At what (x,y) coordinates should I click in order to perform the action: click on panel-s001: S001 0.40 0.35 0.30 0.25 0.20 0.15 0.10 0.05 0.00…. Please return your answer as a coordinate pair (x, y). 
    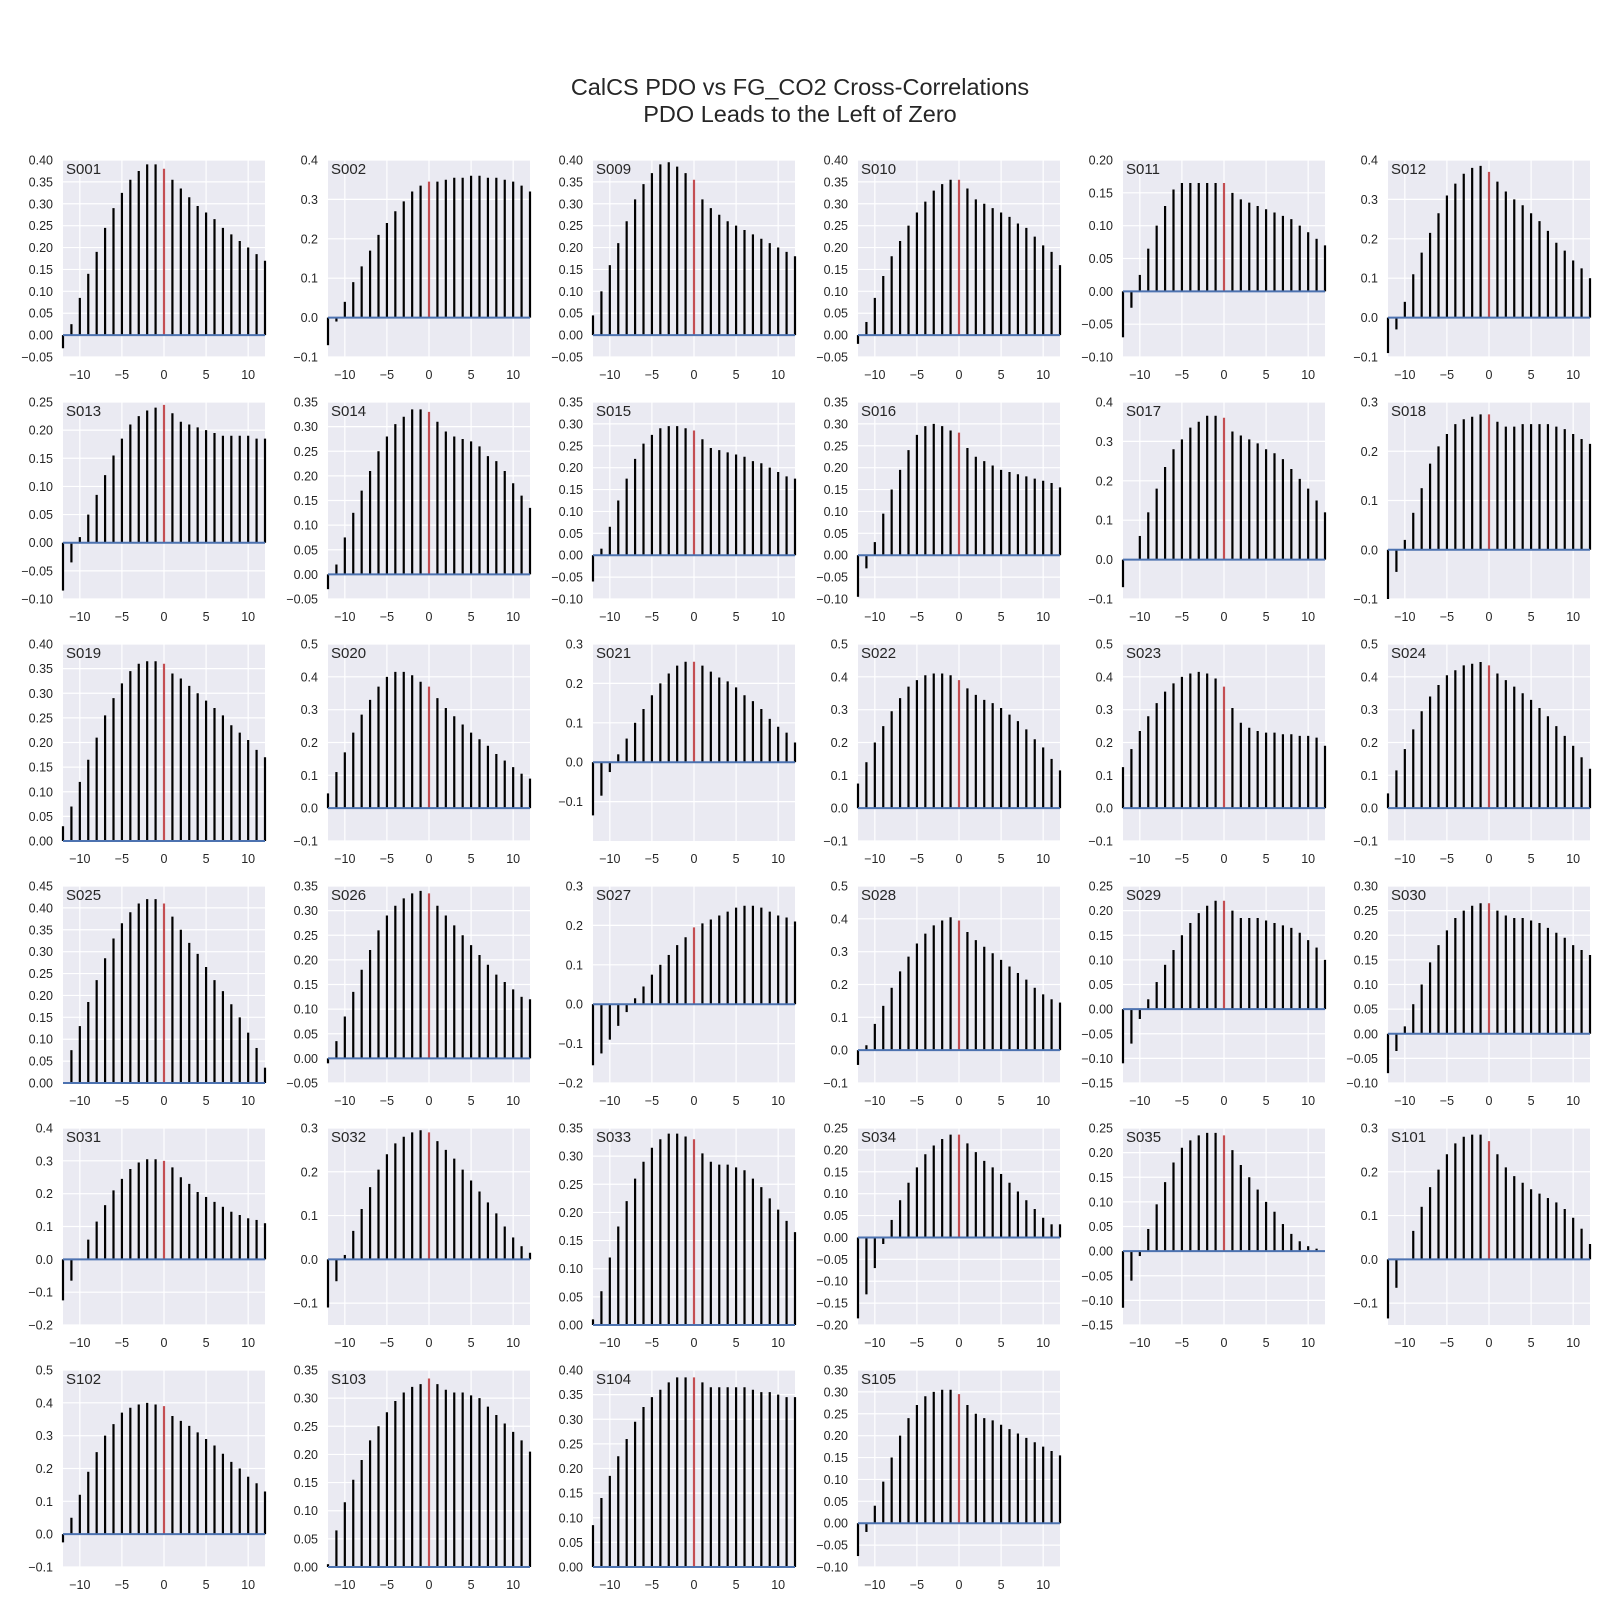
    Looking at the image, I should click on (144, 268).